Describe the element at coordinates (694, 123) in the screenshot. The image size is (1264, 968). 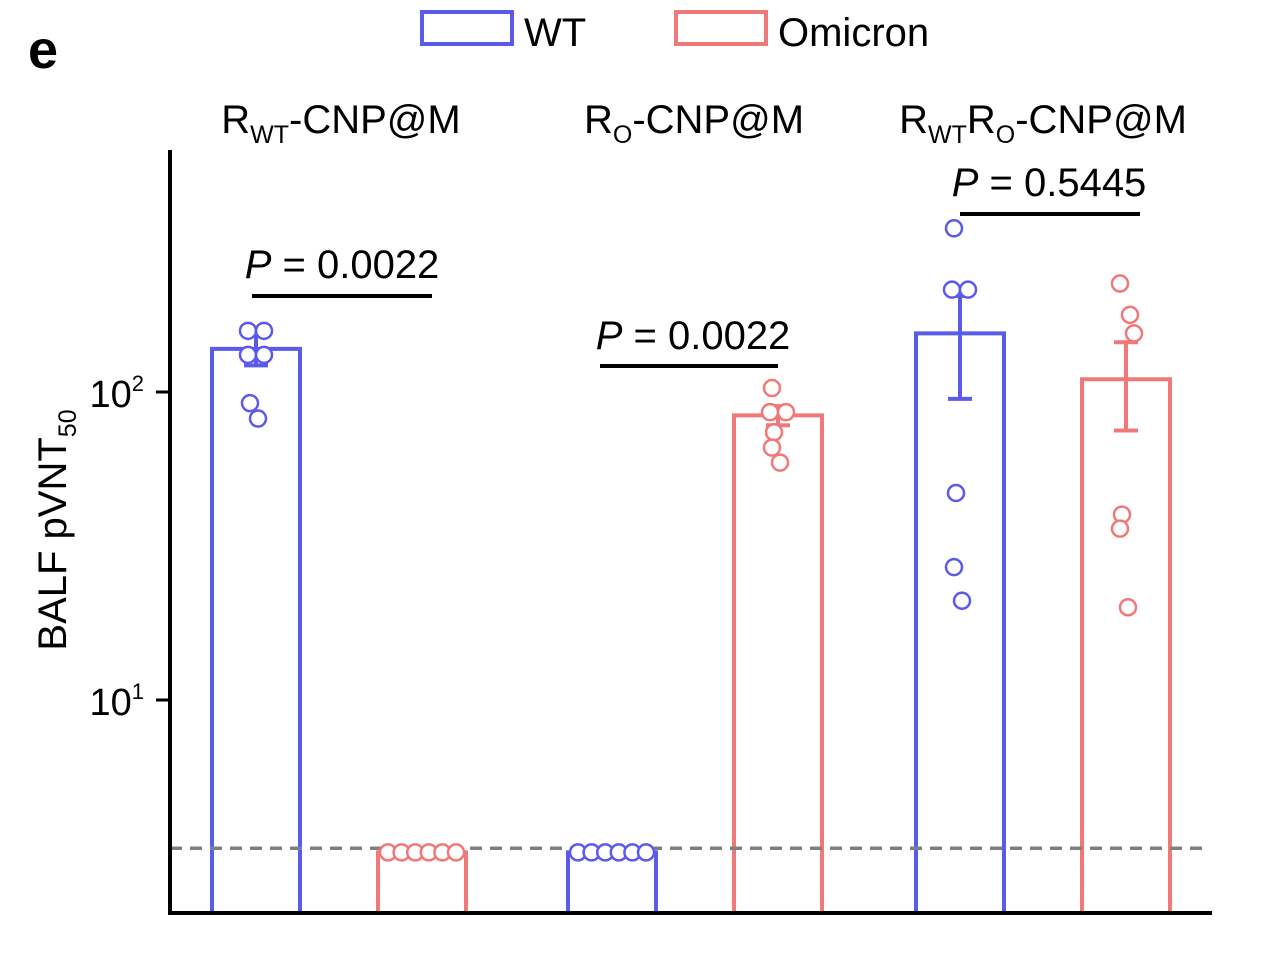
I see `group-title-2: RO-CNP@M` at that location.